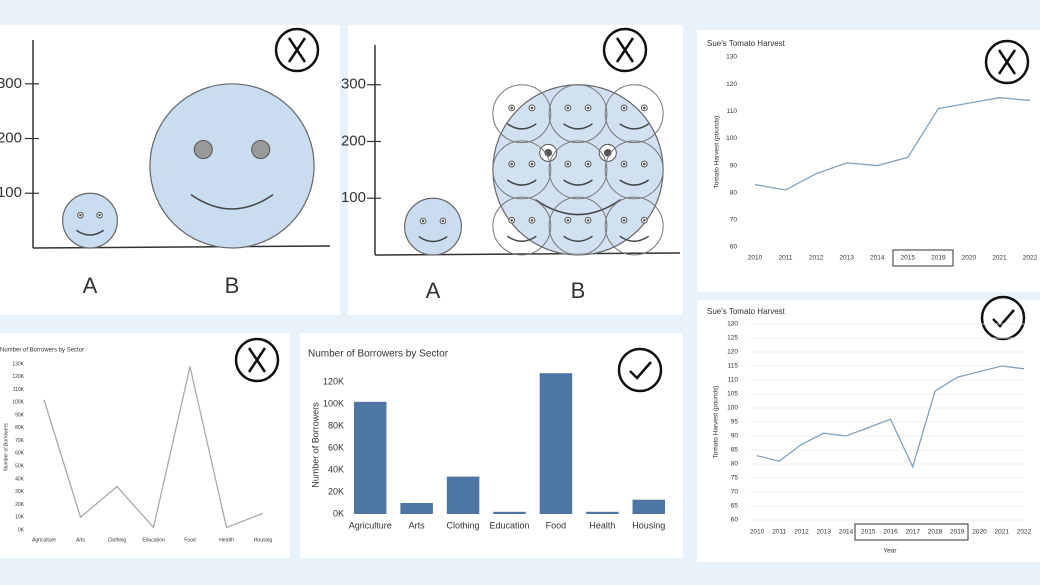  Describe the element at coordinates (746, 311) in the screenshot. I see `chart-title: Sue's Tomato Harvest` at that location.